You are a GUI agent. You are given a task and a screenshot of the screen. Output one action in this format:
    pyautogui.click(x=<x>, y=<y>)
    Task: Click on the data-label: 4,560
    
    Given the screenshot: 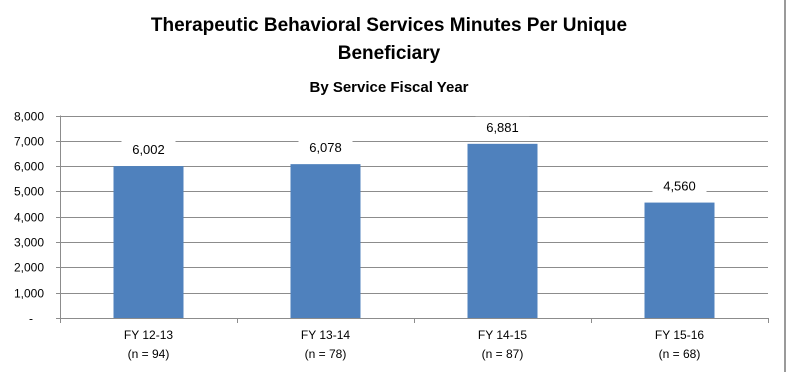 What is the action you would take?
    pyautogui.click(x=679, y=186)
    